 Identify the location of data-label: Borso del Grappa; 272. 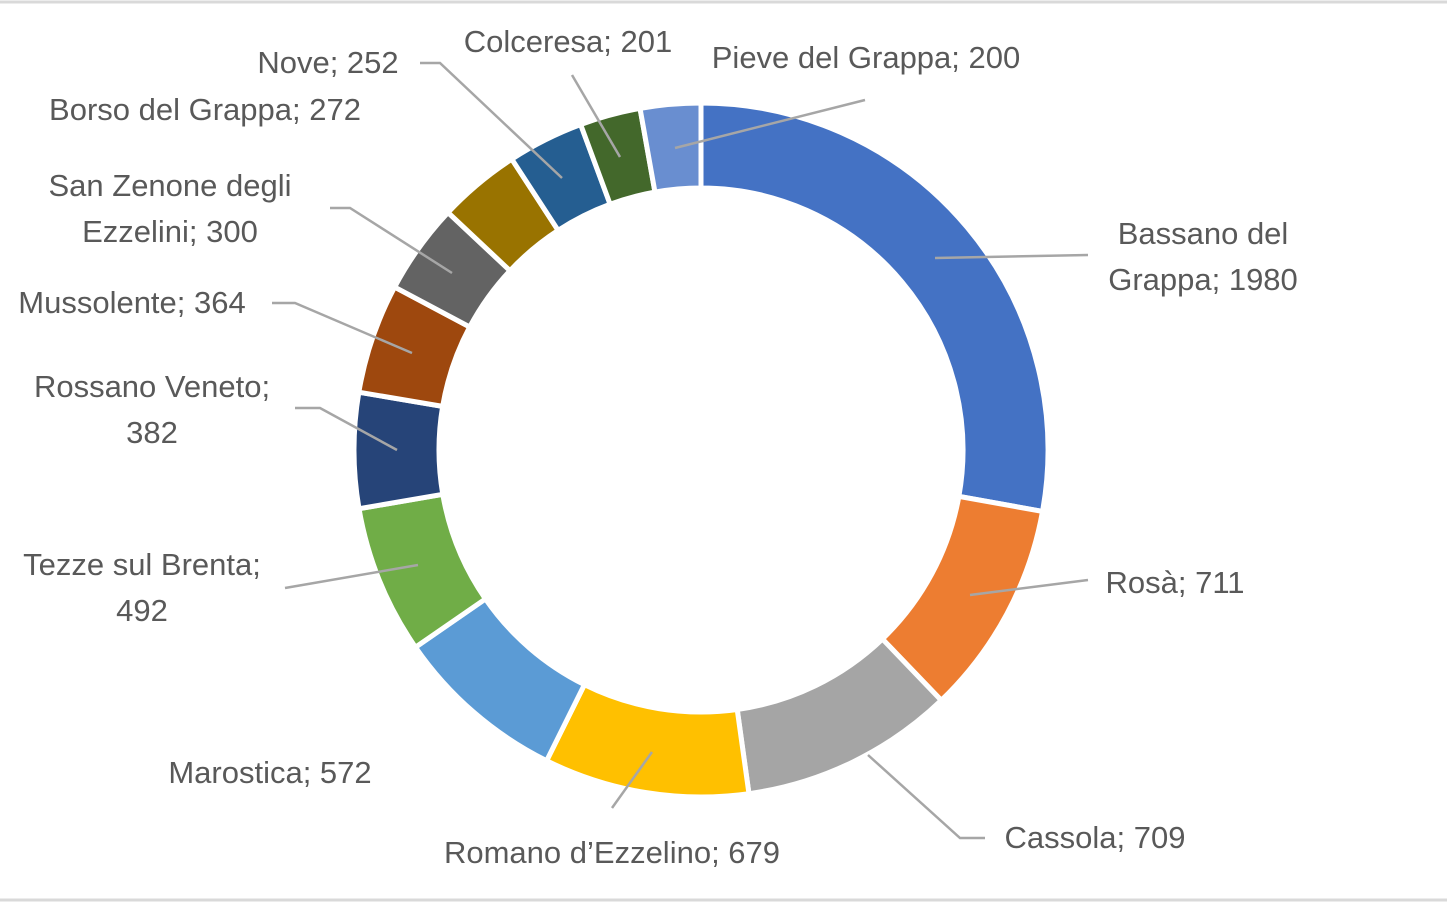
(205, 109).